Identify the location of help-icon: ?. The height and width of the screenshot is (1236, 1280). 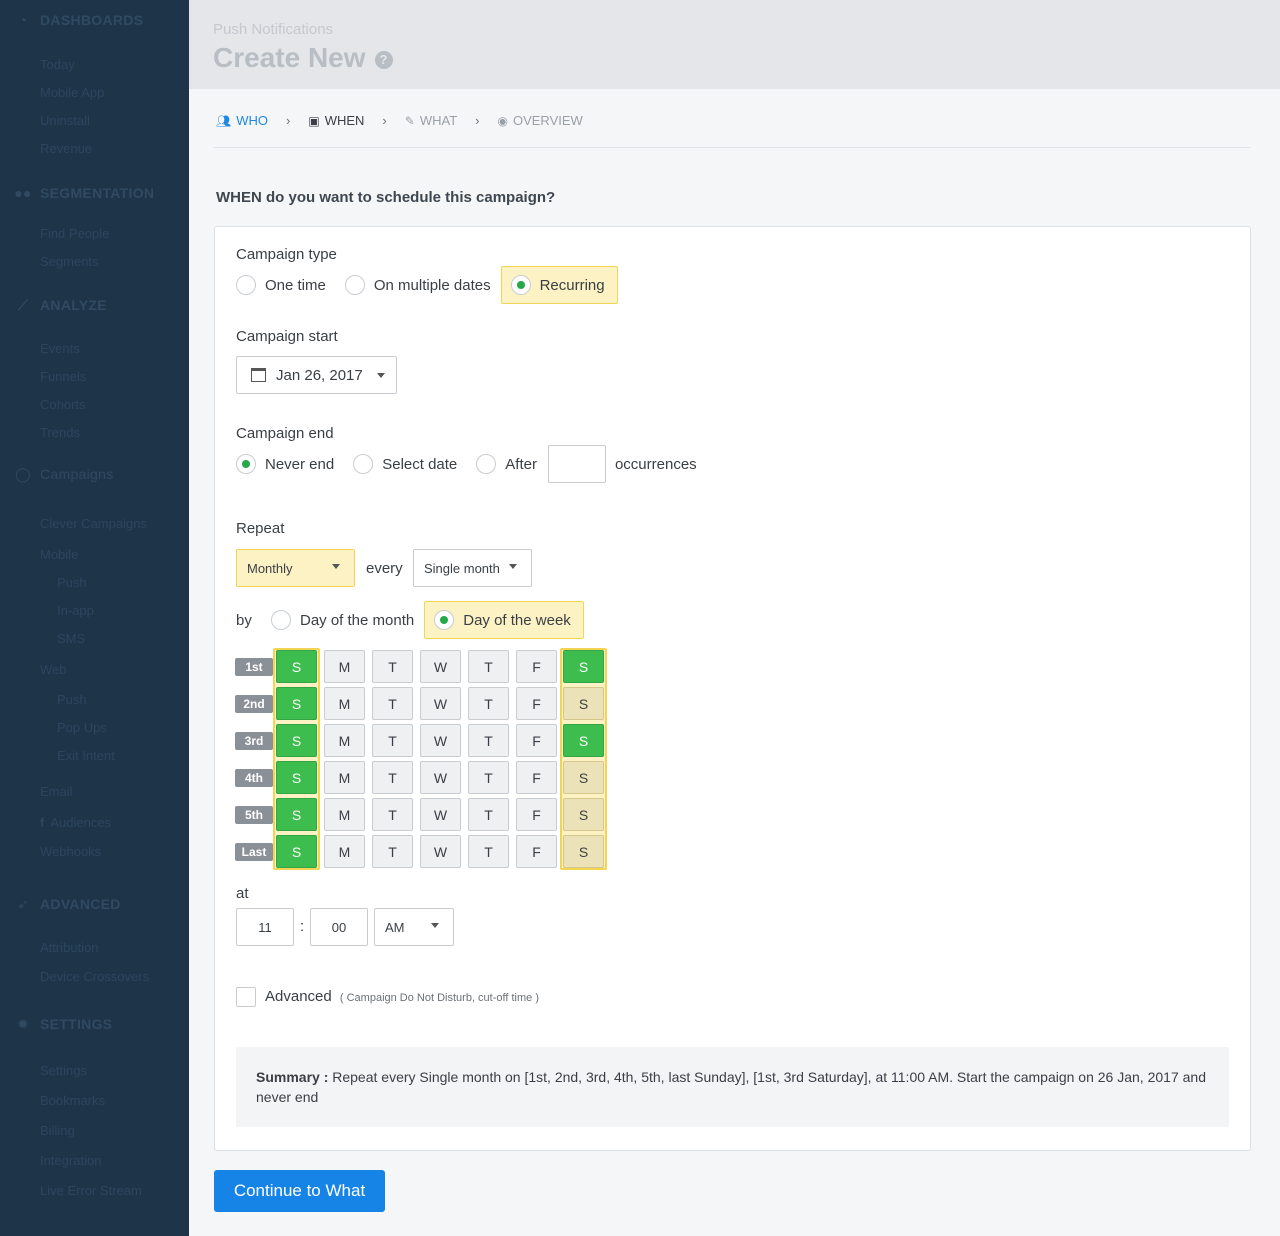
(383, 59).